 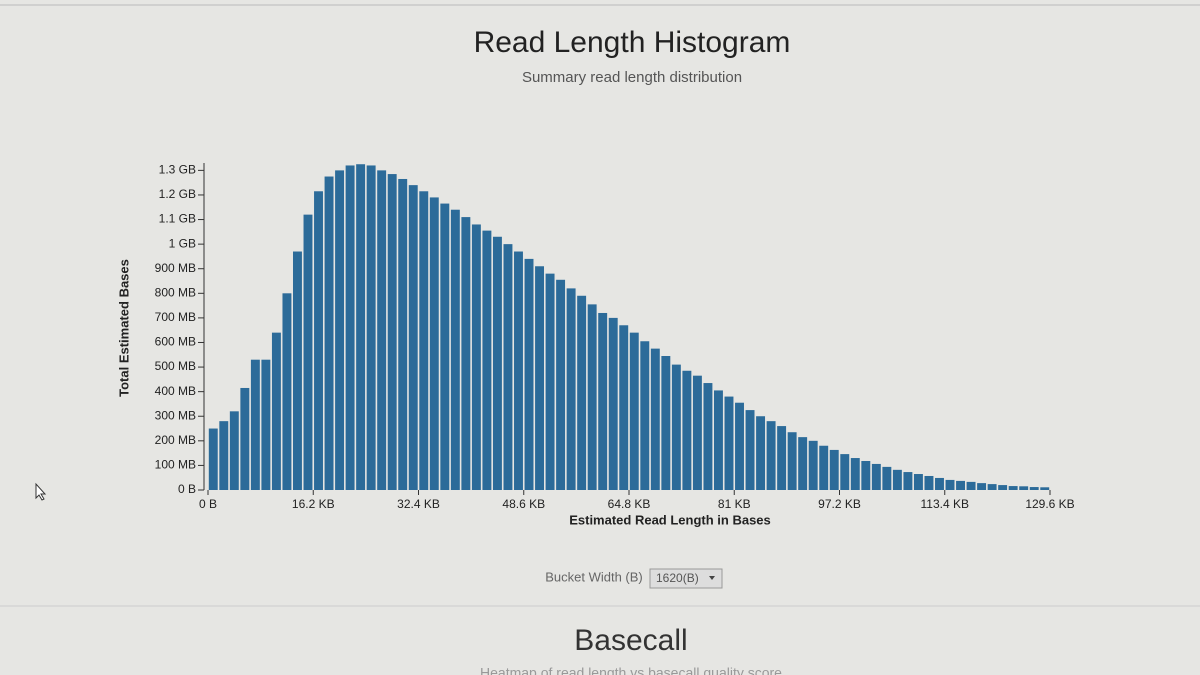 I want to click on bucket-label: Bucket Width (B), so click(x=594, y=576).